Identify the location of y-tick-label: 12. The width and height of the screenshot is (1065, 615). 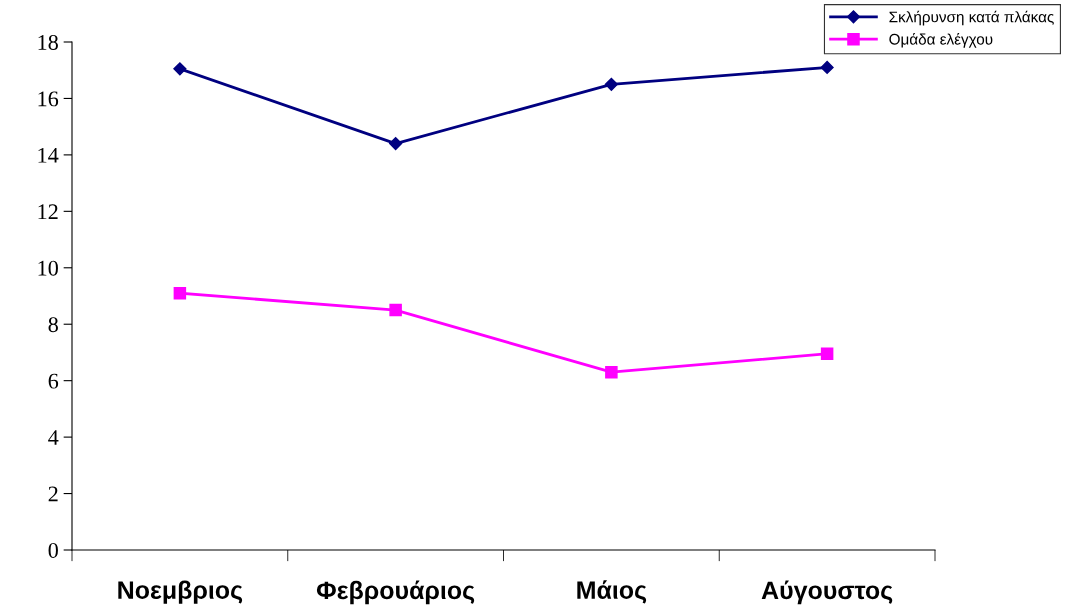
(48, 212).